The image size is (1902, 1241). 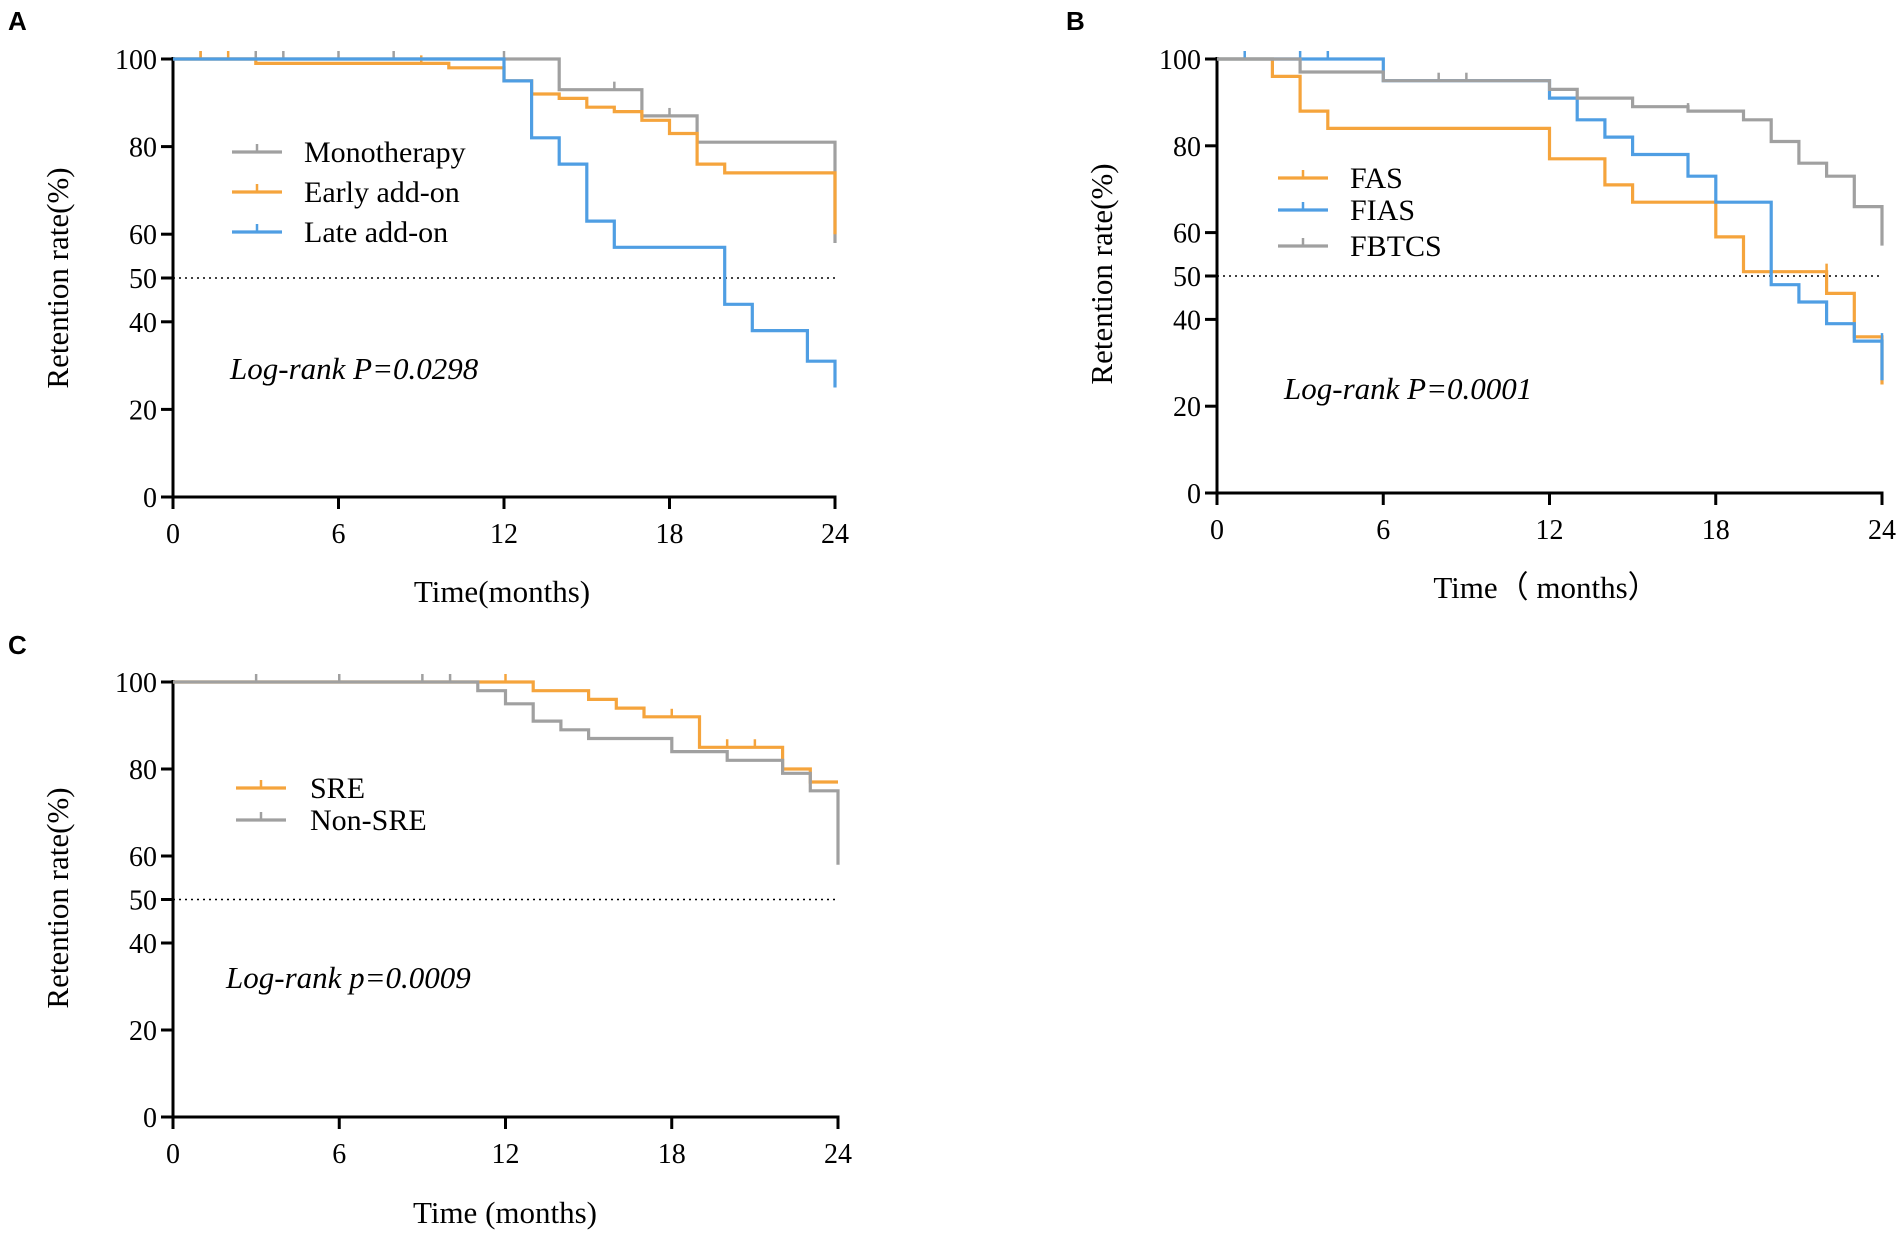 I want to click on legend-item-non-sre: Non-SRE, so click(x=331, y=820).